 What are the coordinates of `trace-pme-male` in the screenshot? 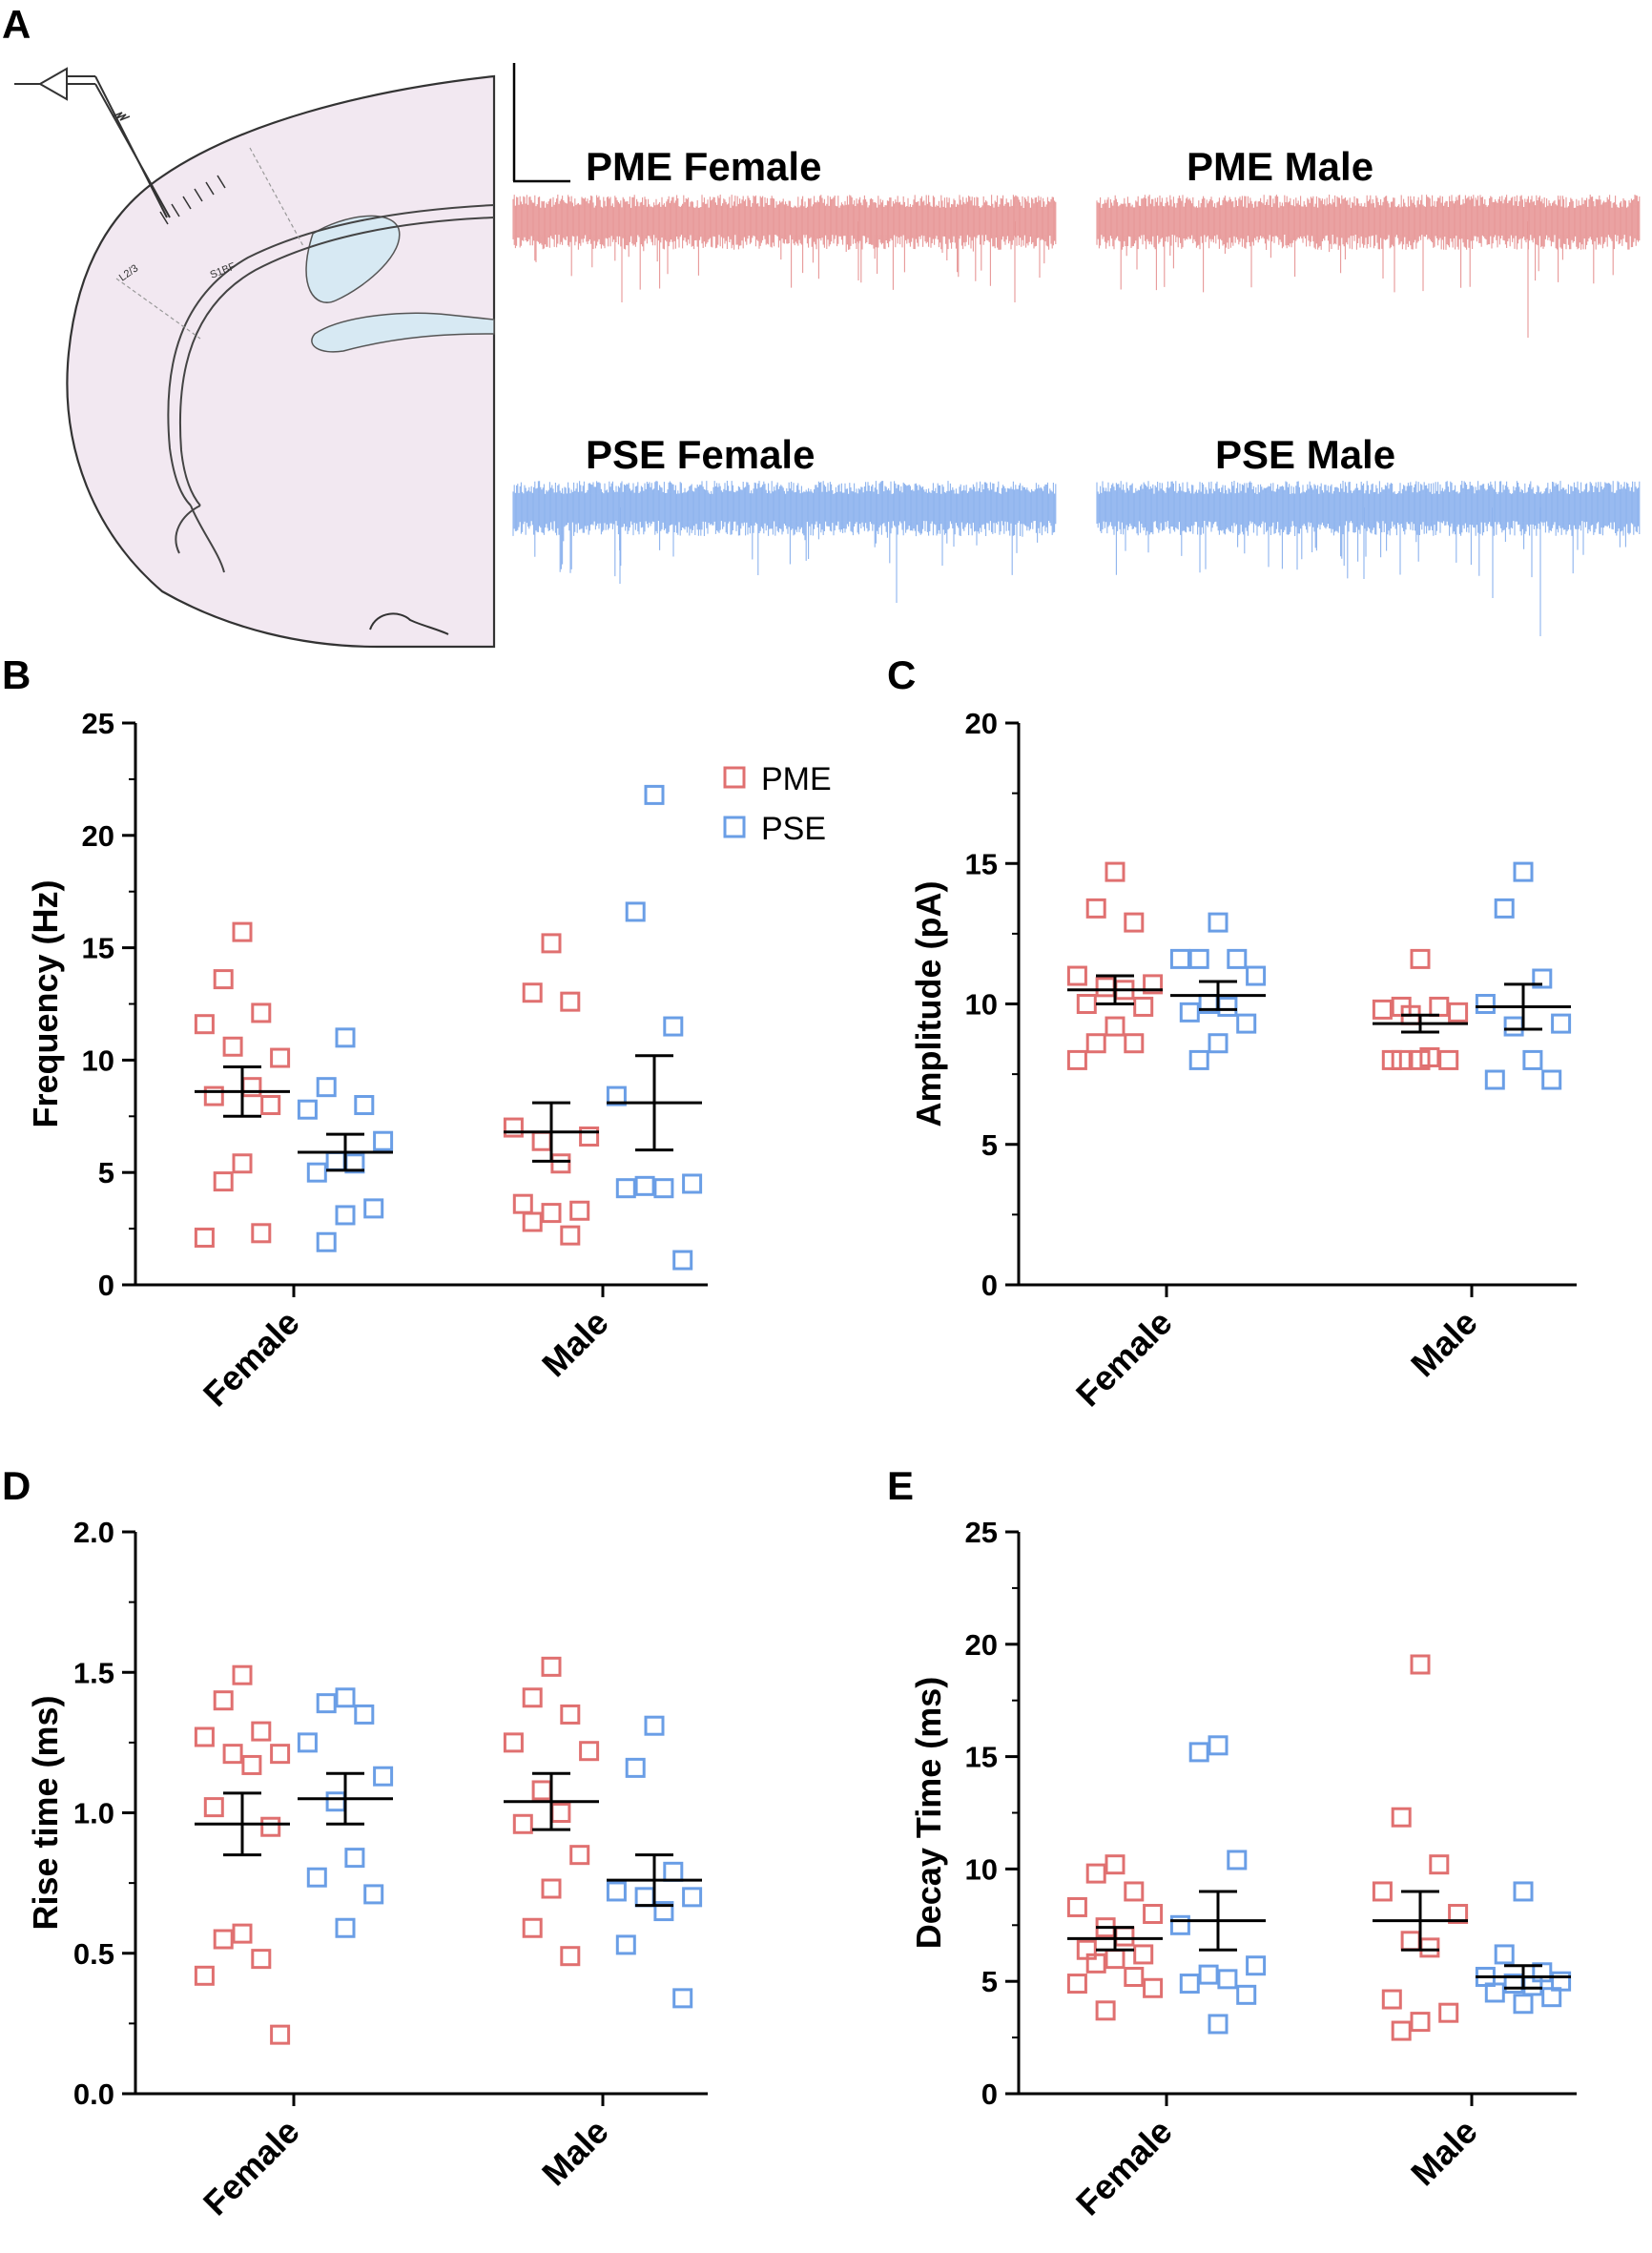 It's located at (1368, 266).